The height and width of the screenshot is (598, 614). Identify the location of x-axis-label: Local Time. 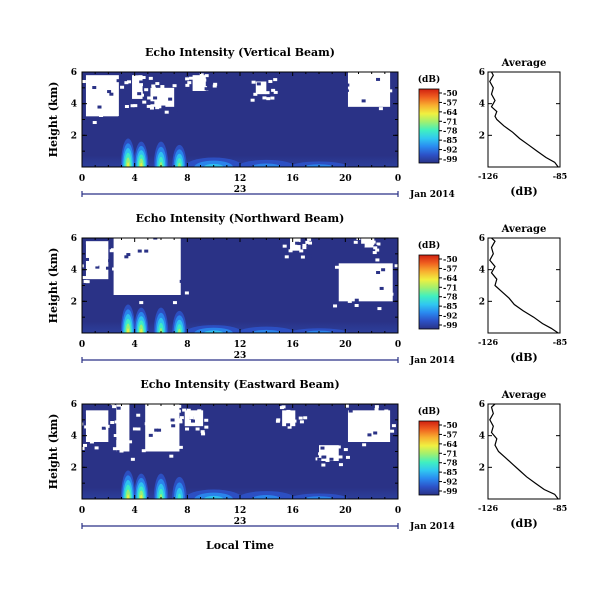
(240, 545).